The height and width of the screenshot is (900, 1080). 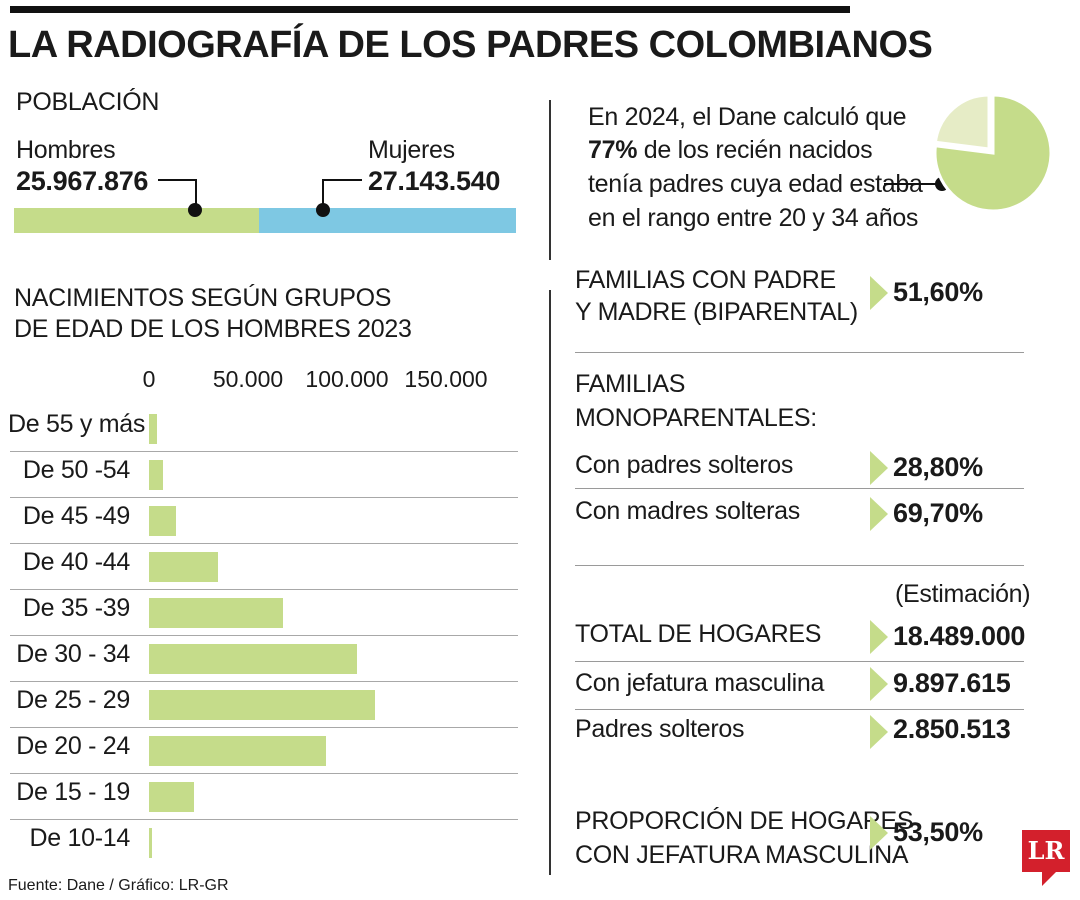 What do you see at coordinates (799, 565) in the screenshot?
I see `divider-hogares` at bounding box center [799, 565].